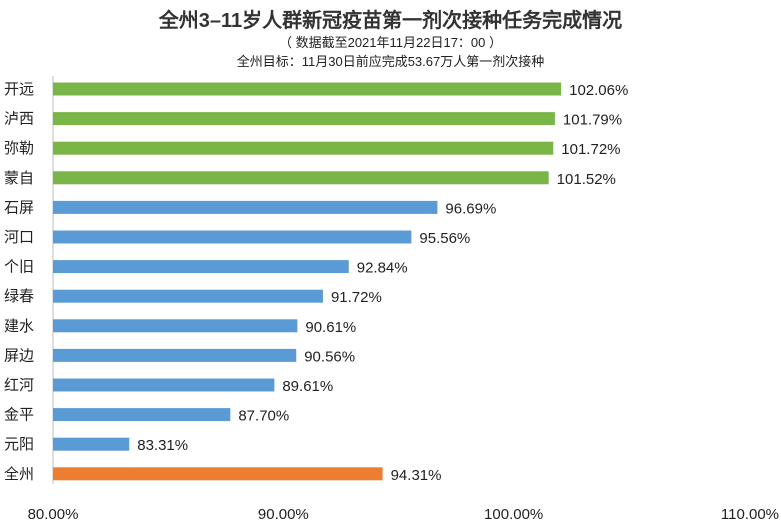 The height and width of the screenshot is (527, 781). Describe the element at coordinates (283, 514) in the screenshot. I see `x-tick-label: 90.00%` at that location.